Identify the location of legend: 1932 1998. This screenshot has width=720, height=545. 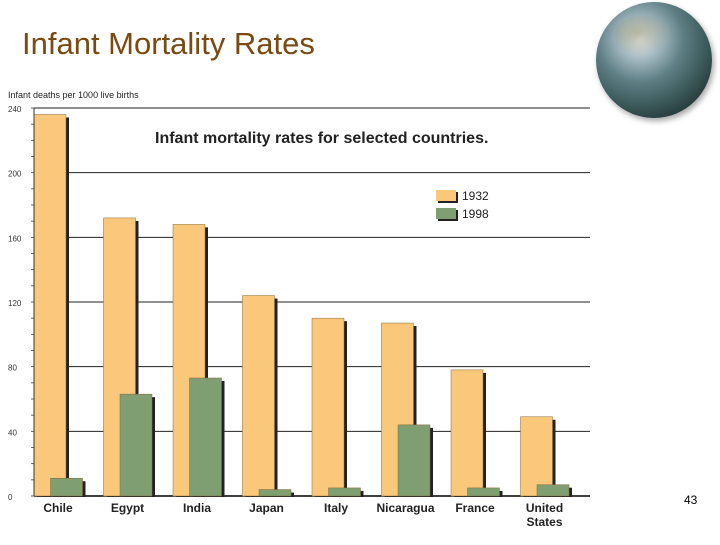
(462, 205).